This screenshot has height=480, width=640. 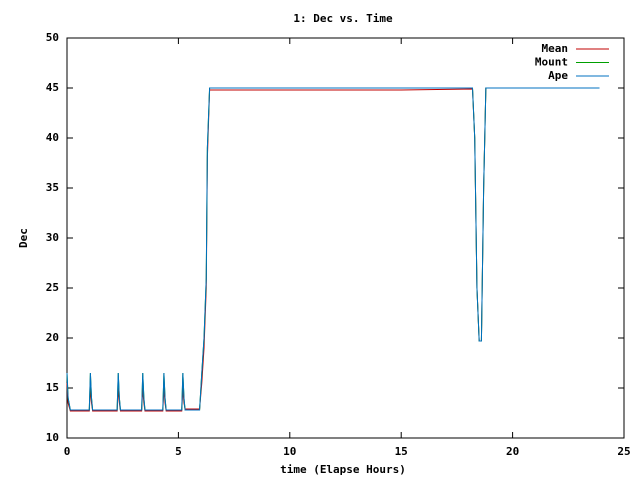 What do you see at coordinates (558, 75) in the screenshot?
I see `legend-label: Ape` at bounding box center [558, 75].